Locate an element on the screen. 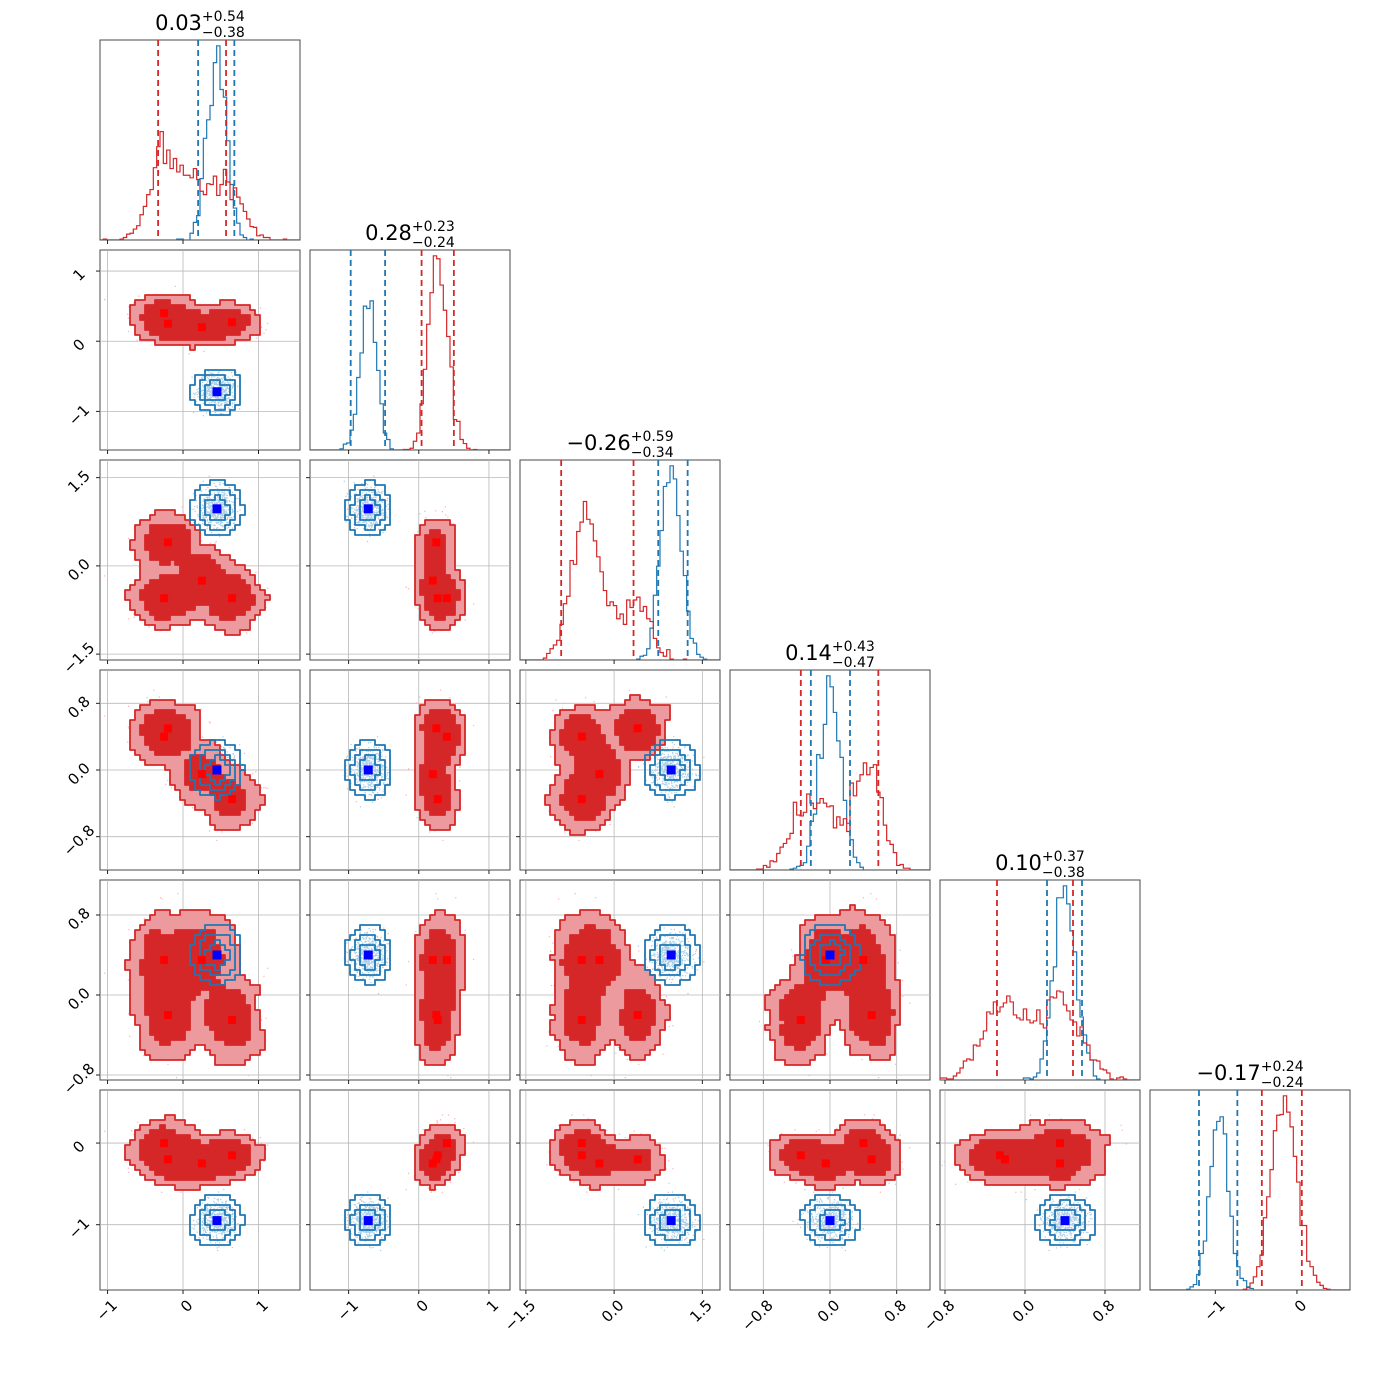 The image size is (1390, 1390). title-median: 0.03 is located at coordinates (178, 23).